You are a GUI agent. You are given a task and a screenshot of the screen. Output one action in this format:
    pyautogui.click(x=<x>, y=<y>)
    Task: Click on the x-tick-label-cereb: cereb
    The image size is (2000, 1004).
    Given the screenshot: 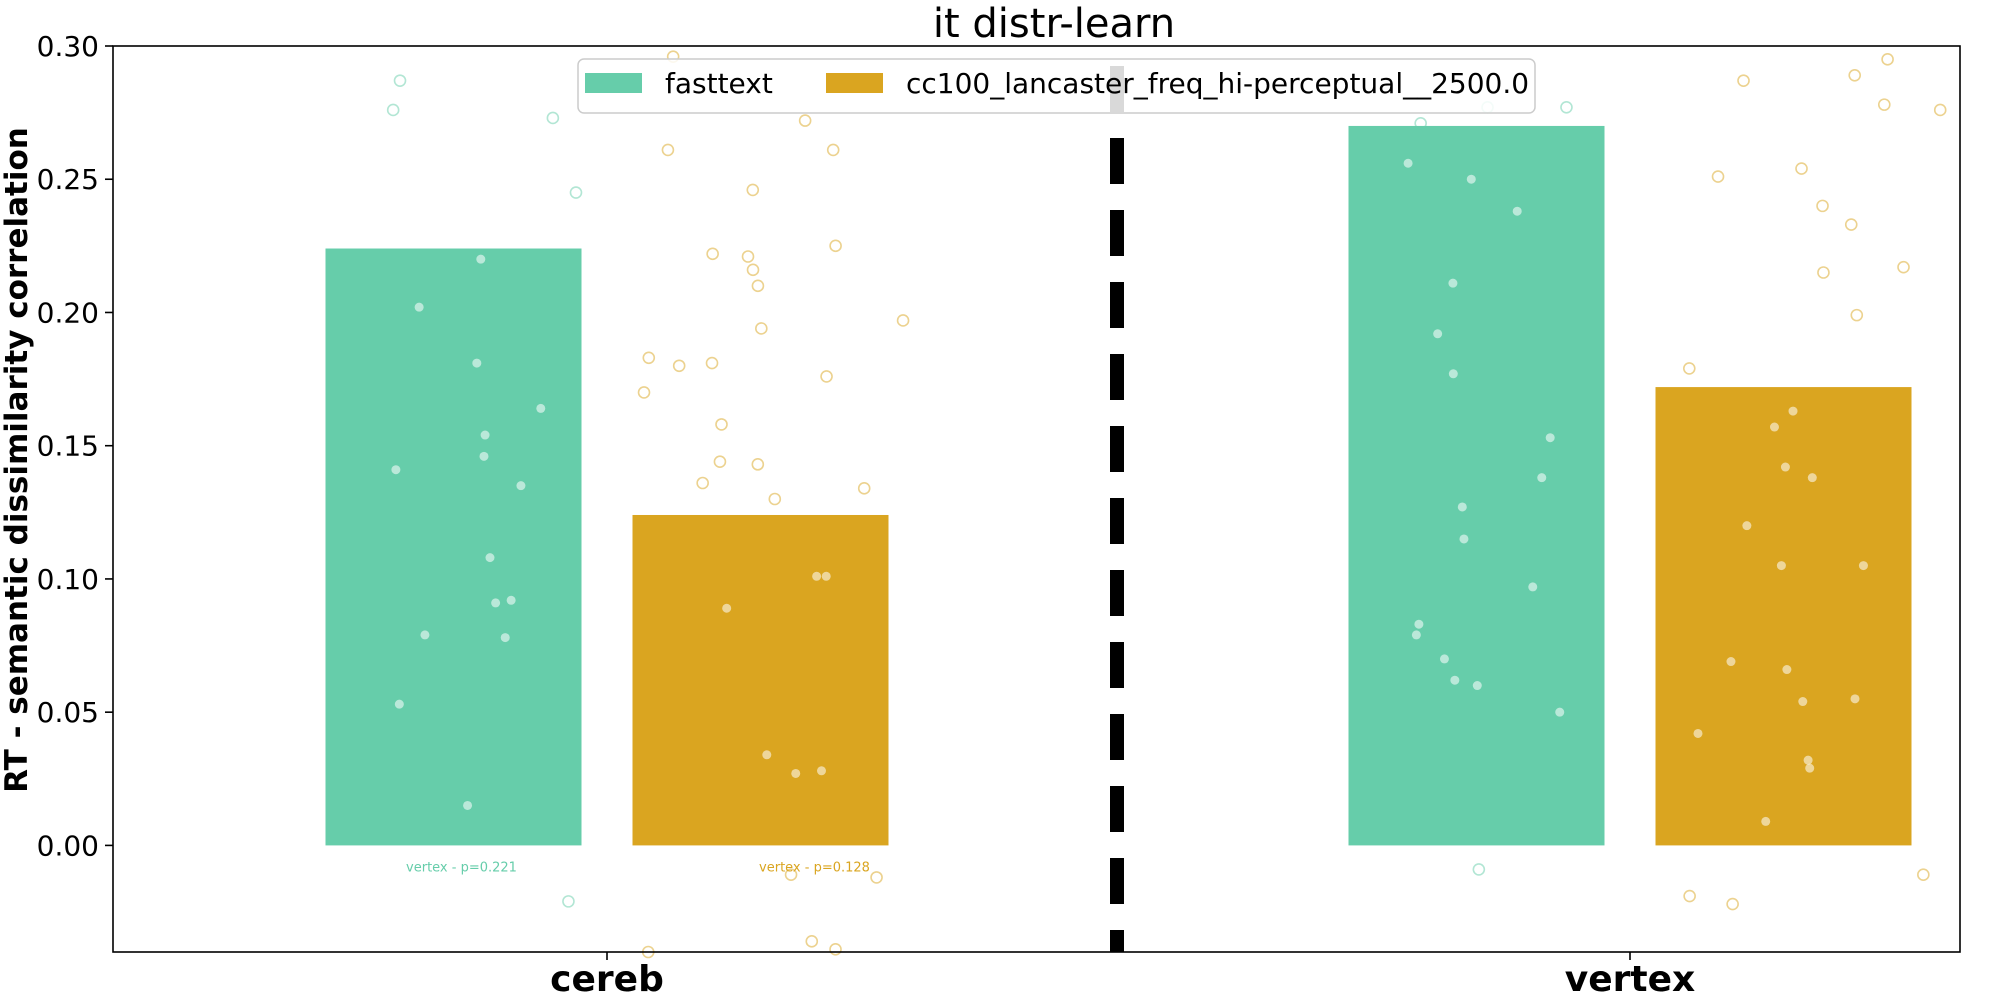 What is the action you would take?
    pyautogui.click(x=607, y=979)
    